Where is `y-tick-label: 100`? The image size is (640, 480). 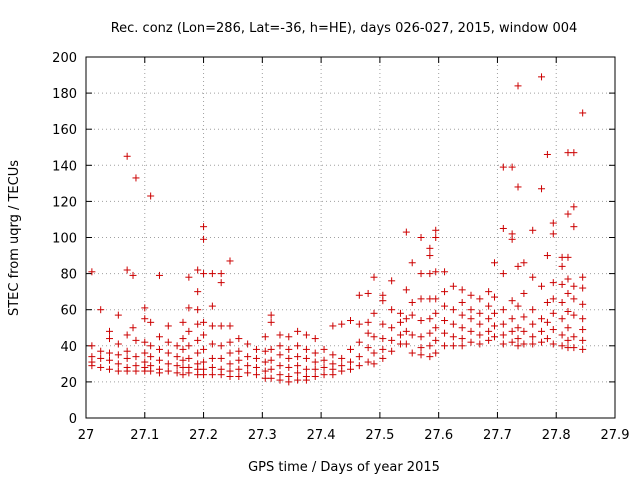
y-tick-label: 100 is located at coordinates (64, 239).